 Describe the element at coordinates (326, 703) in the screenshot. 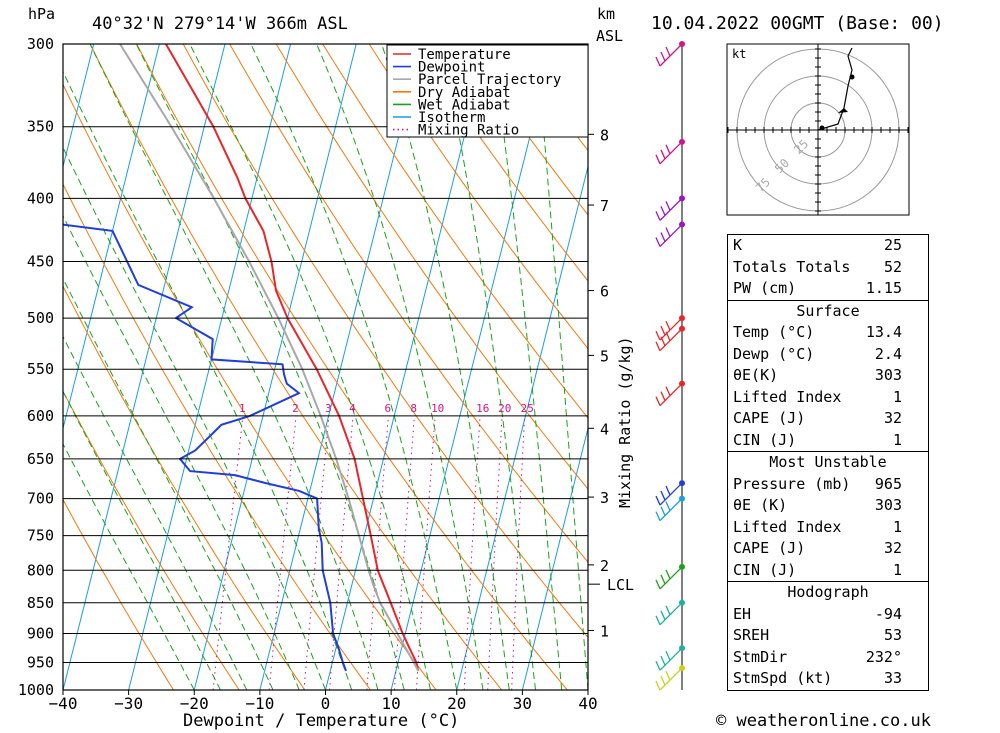

I see `temperature-tick-label: 0` at that location.